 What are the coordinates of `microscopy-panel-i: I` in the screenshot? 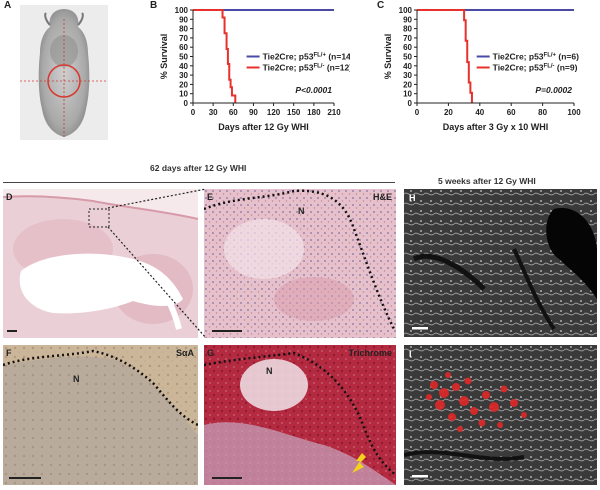 It's located at (500, 415).